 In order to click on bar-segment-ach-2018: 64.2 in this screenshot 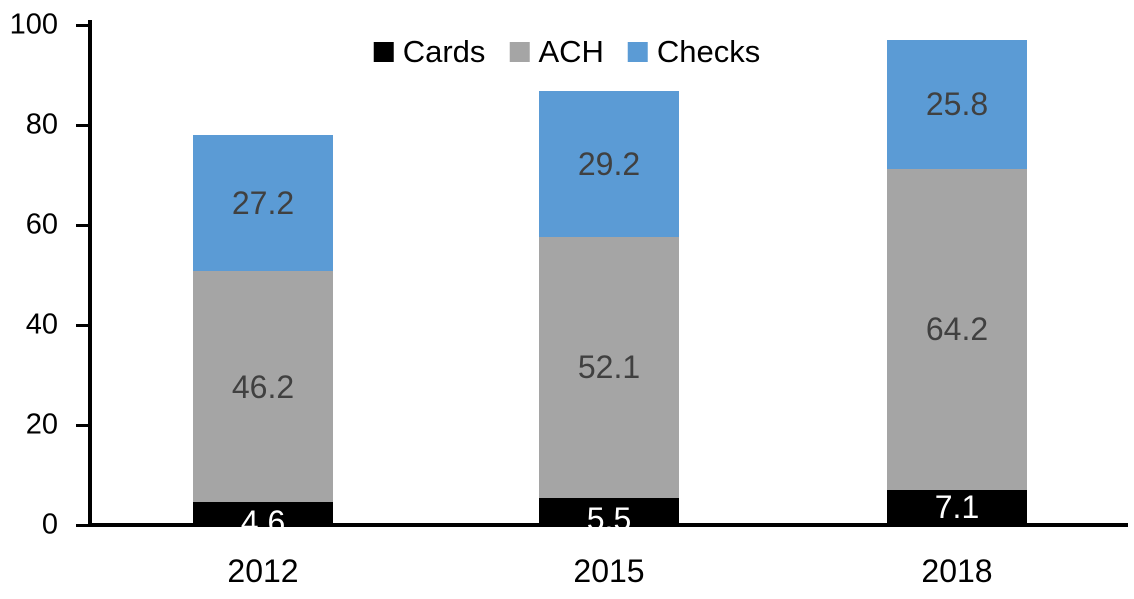, I will do `click(957, 329)`.